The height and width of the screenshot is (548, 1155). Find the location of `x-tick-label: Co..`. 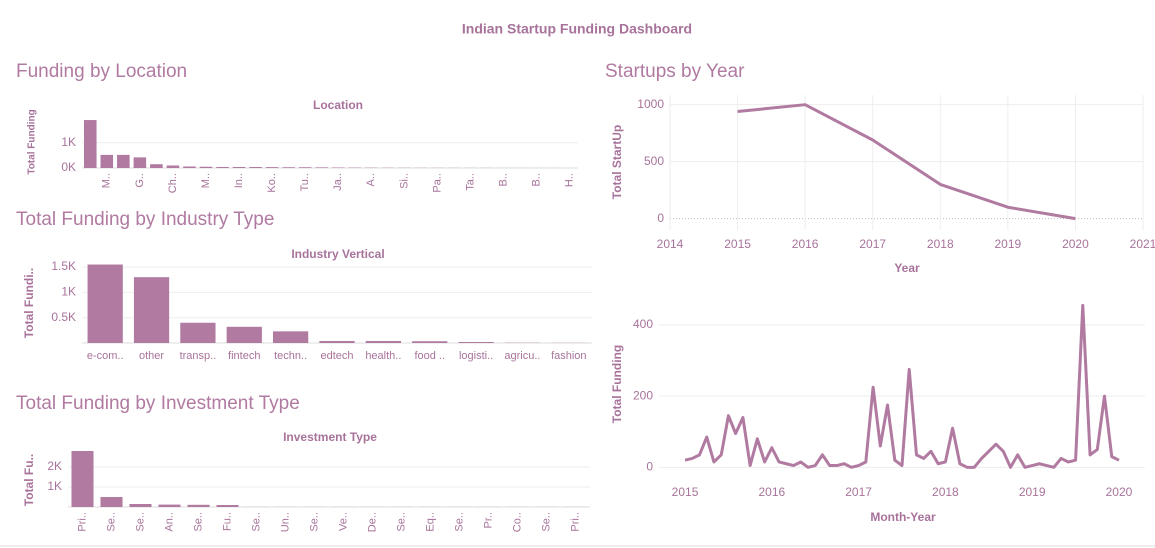

x-tick-label: Co.. is located at coordinates (517, 522).